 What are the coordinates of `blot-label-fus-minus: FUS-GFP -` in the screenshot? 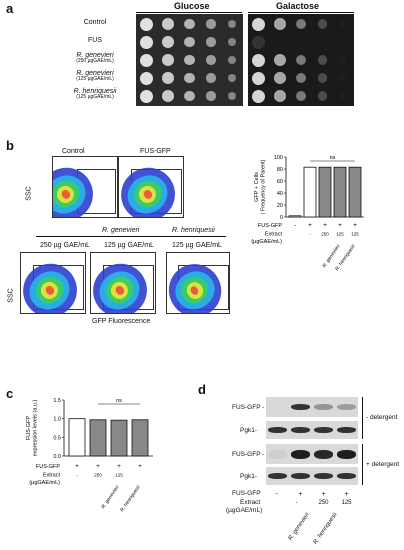 It's located at (248, 407).